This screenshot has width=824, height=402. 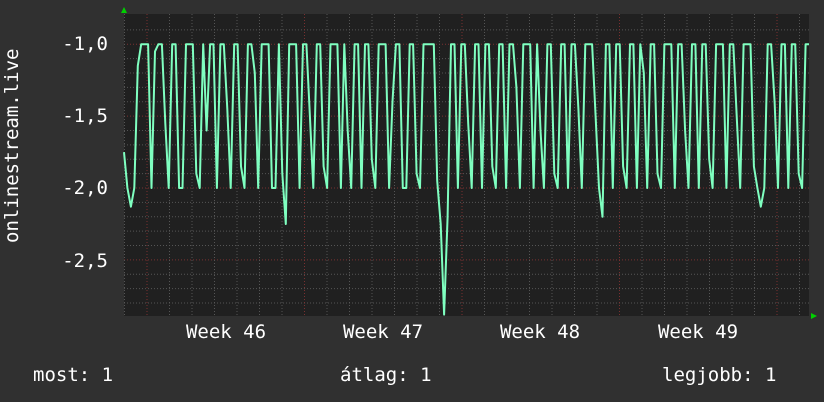 I want to click on y-tick-label: -2,0, so click(x=85, y=188).